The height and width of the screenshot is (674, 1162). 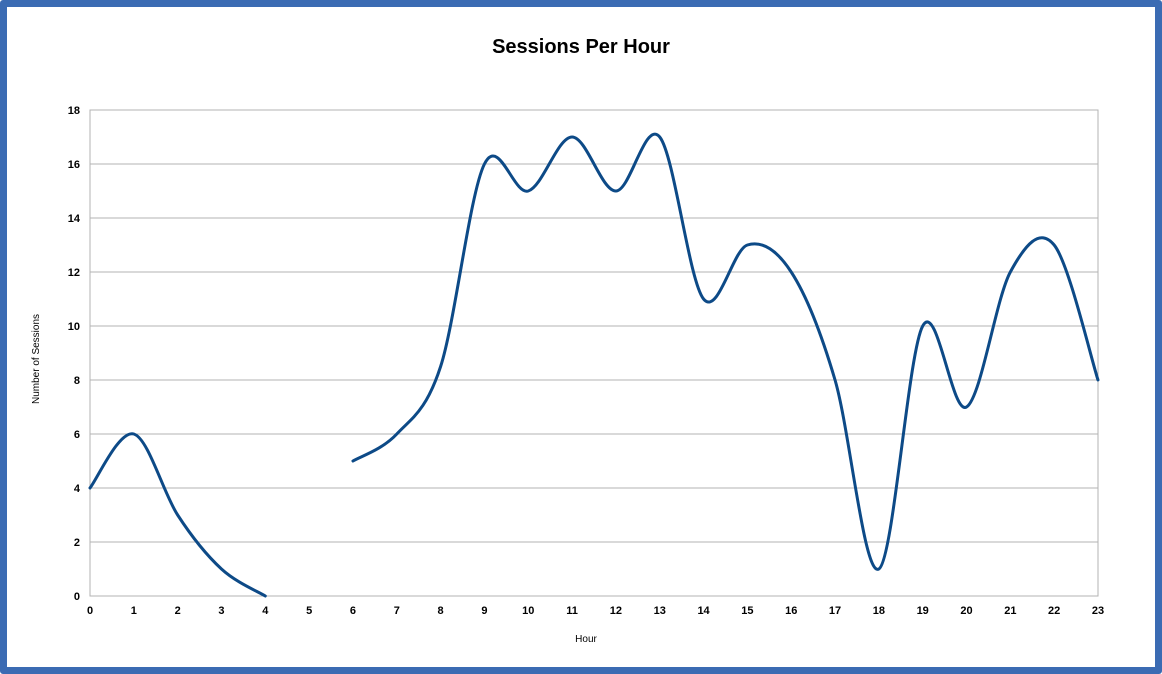 What do you see at coordinates (74, 327) in the screenshot?
I see `y-tick-label: 10` at bounding box center [74, 327].